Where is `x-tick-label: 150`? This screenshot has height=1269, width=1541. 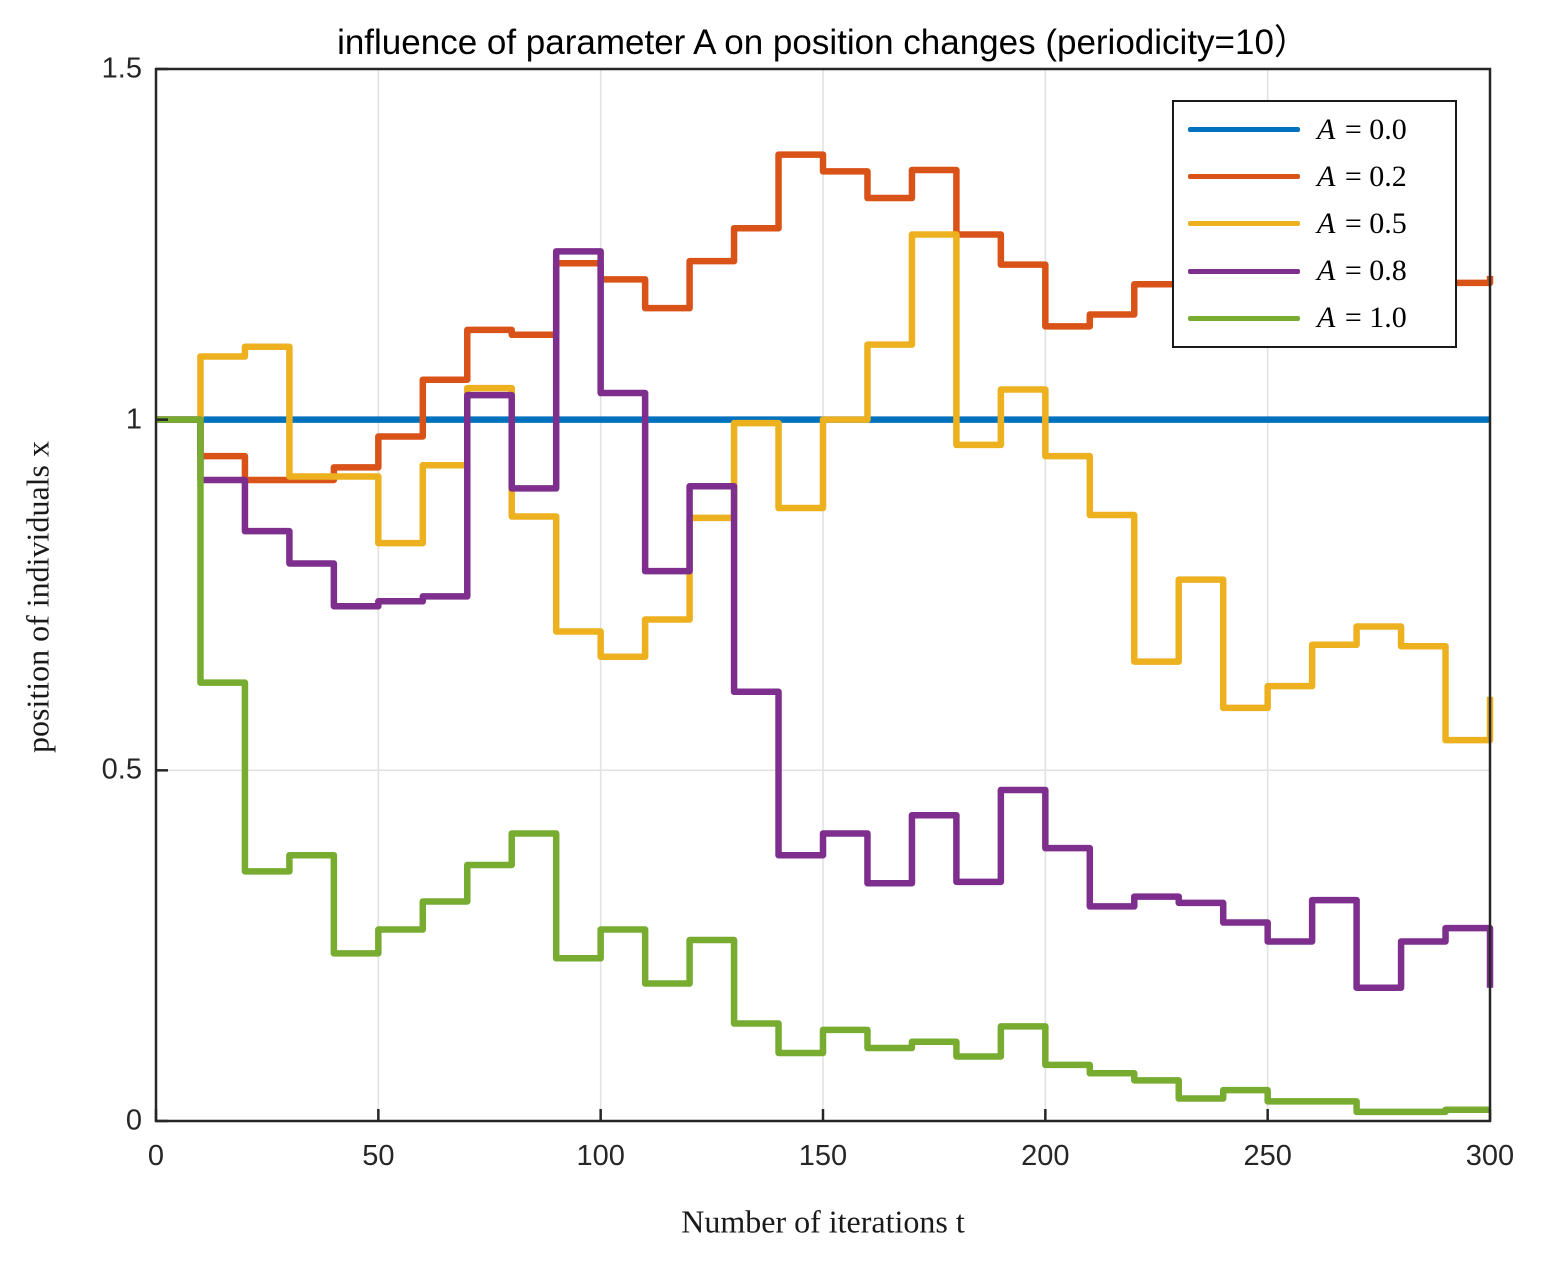 x-tick-label: 150 is located at coordinates (823, 1156).